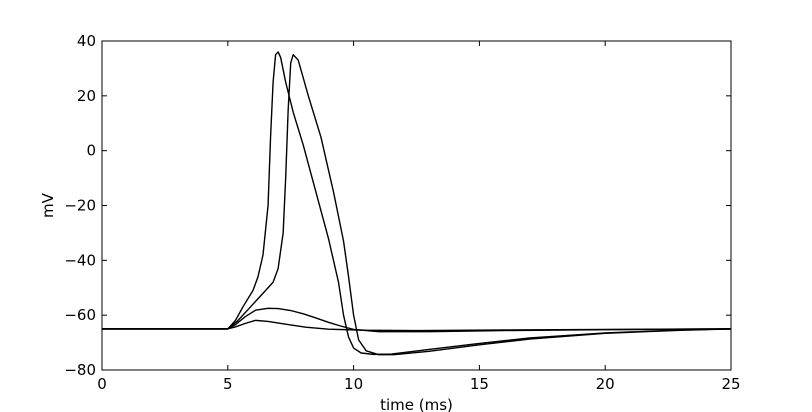 Image resolution: width=812 pixels, height=412 pixels. What do you see at coordinates (48, 205) in the screenshot?
I see `y-axis-label: mV` at bounding box center [48, 205].